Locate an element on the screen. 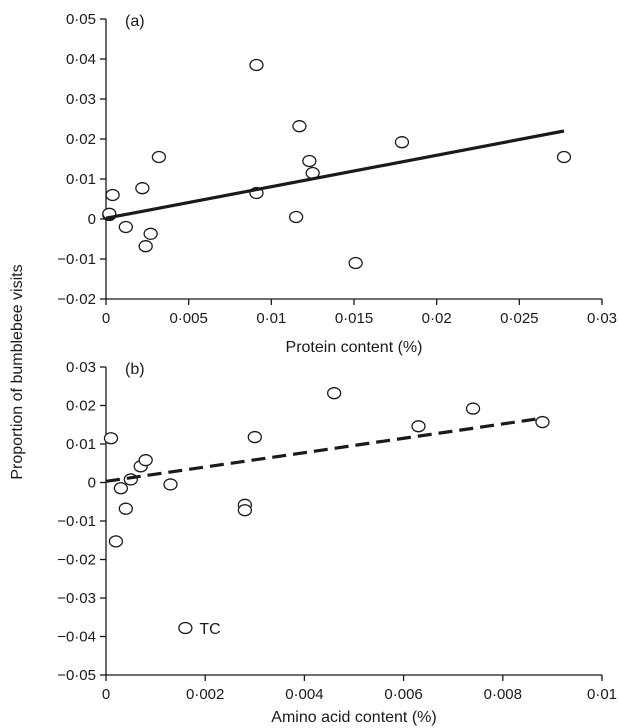  panel-a-y-tick-label: −0·02 is located at coordinates (76, 299).